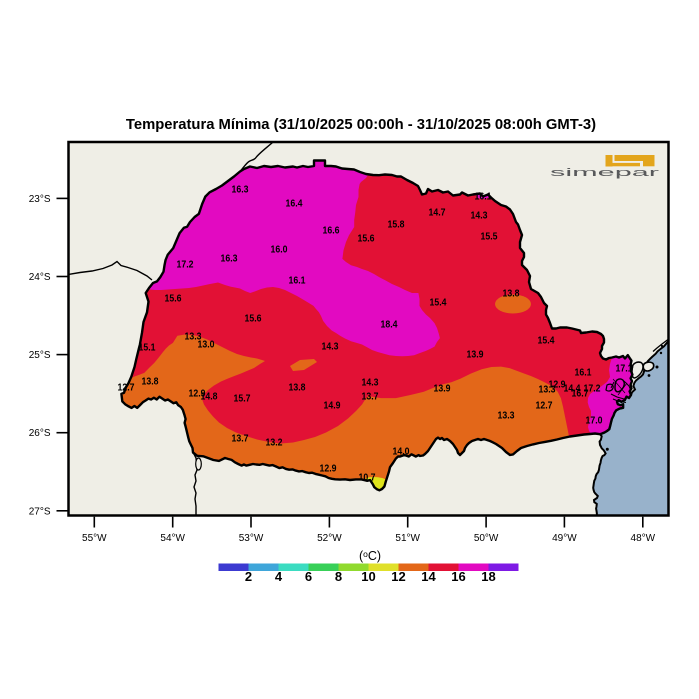  I want to click on svg-text: 6, so click(308, 576).